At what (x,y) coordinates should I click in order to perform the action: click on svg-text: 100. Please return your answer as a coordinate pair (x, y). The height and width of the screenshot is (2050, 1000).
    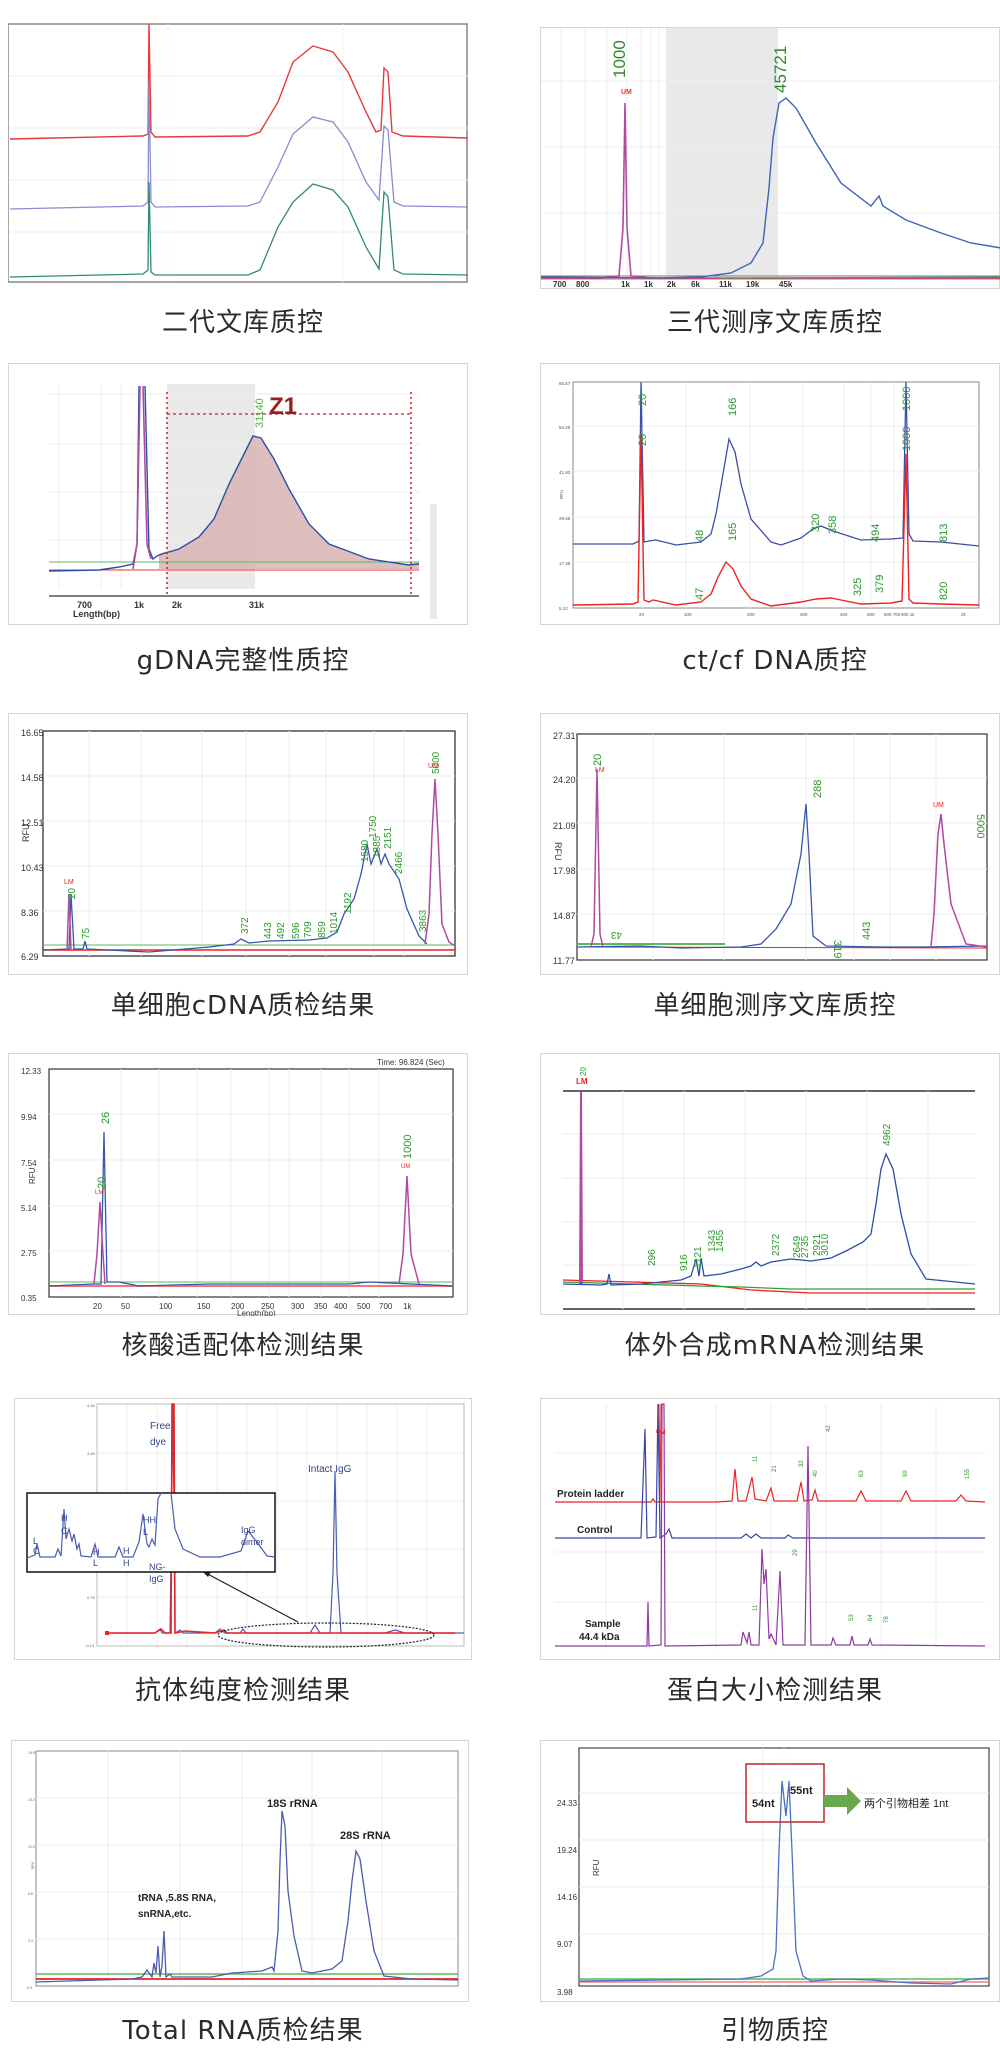
    Looking at the image, I should click on (688, 614).